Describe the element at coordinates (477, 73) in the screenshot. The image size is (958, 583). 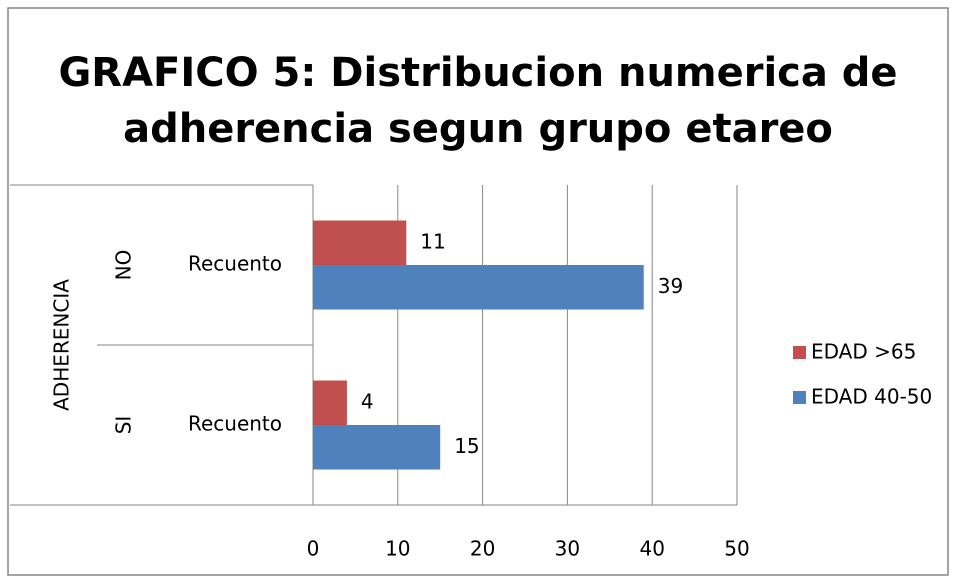
I see `chart-title: GRAFICO 5: Distribucion numerica de` at that location.